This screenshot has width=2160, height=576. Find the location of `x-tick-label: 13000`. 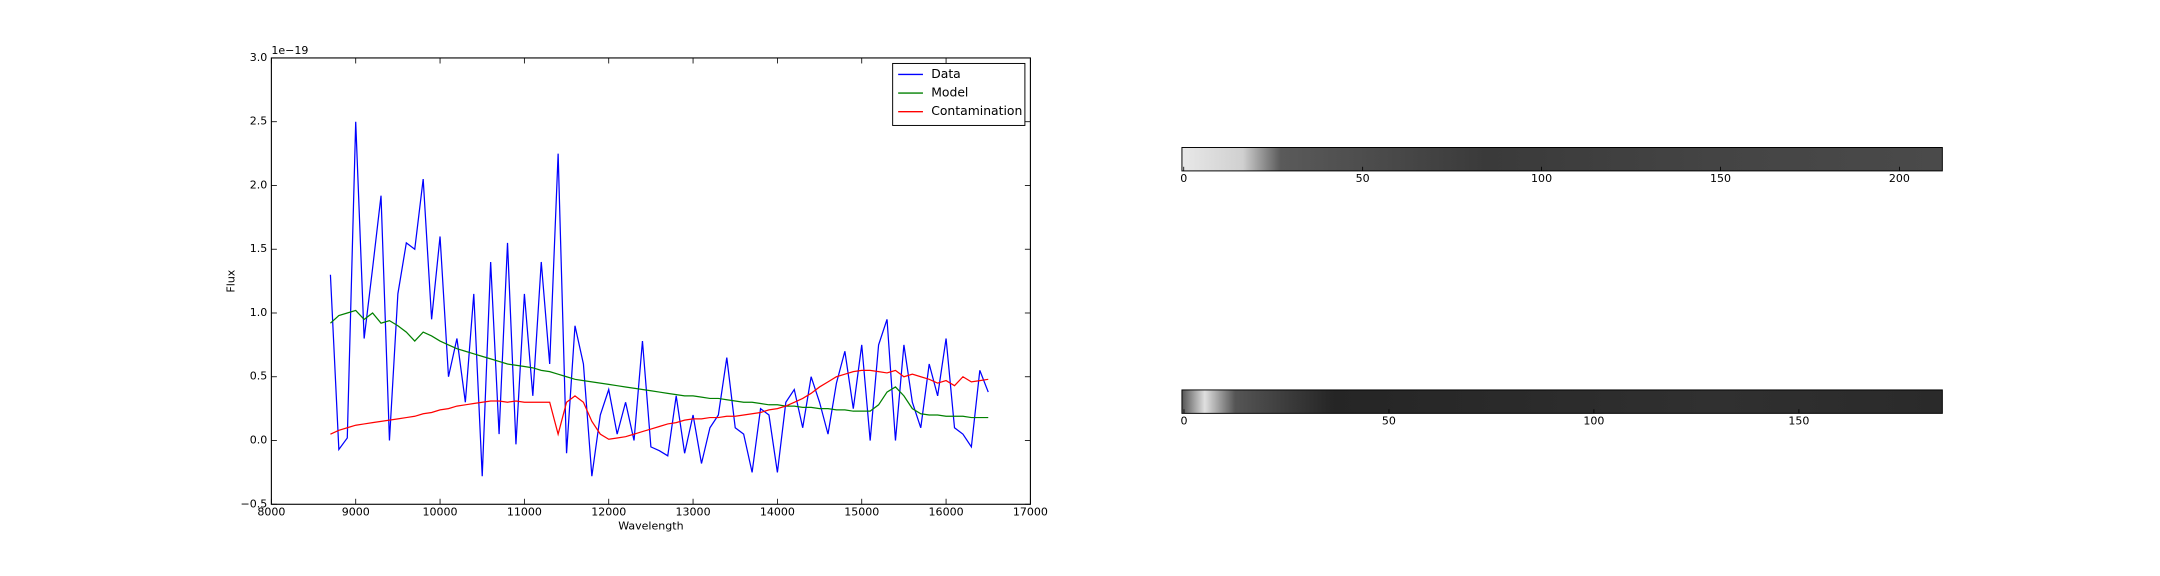

x-tick-label: 13000 is located at coordinates (693, 512).